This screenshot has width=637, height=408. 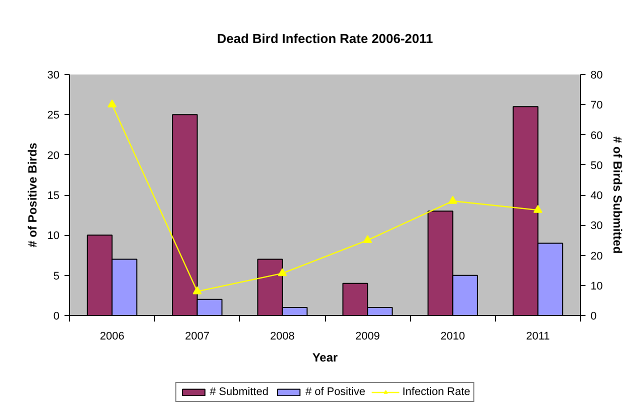 I want to click on y2-tick-label: 30, so click(x=596, y=226).